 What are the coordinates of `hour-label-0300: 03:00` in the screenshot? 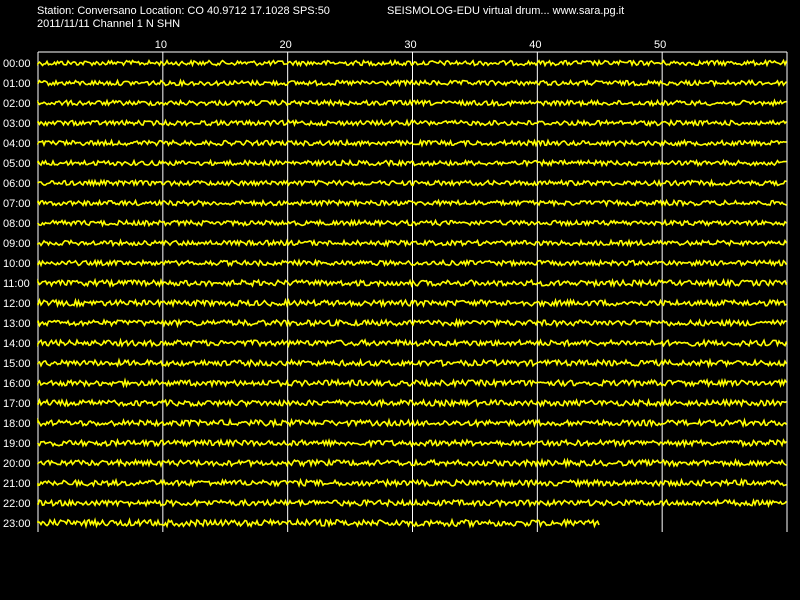 It's located at (17, 124).